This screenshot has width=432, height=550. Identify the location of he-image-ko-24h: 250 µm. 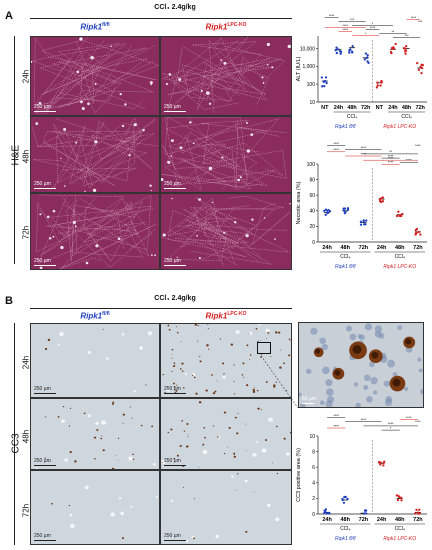
(226, 76).